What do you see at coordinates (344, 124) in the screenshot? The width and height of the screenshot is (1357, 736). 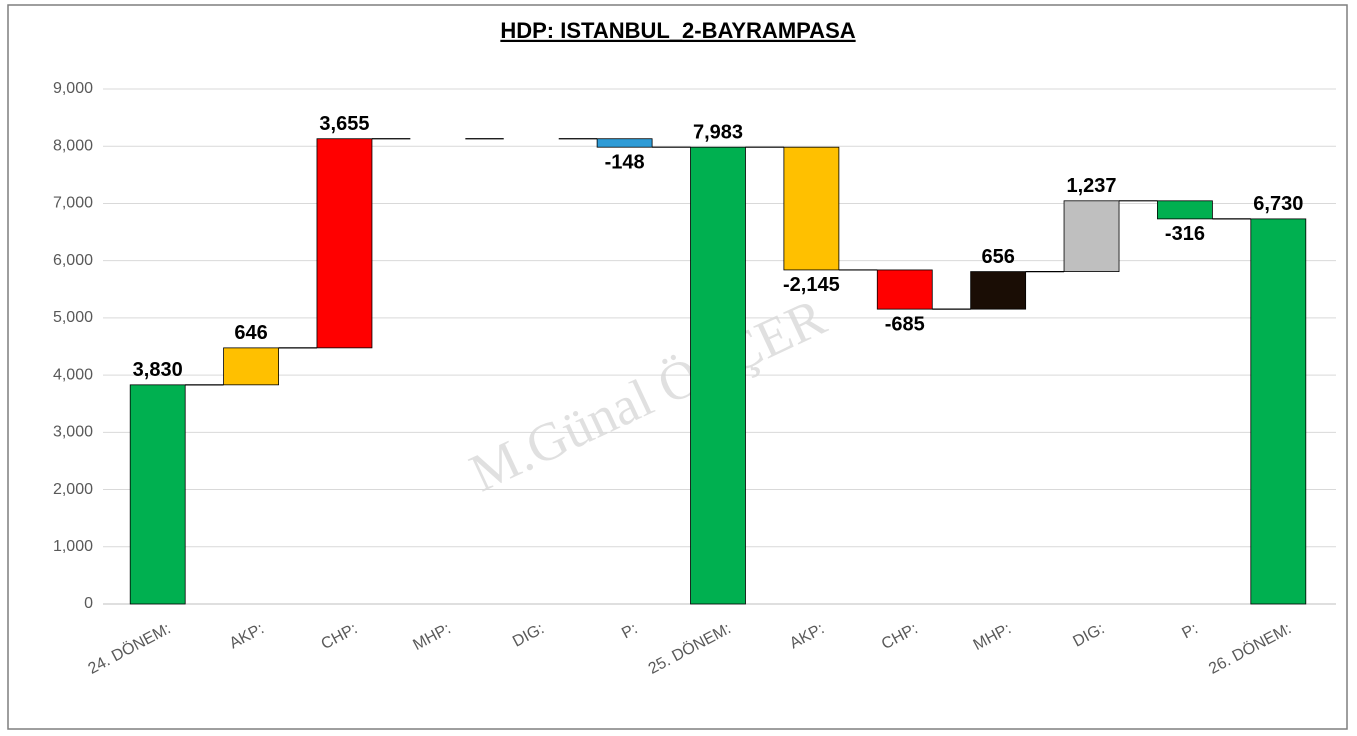 I see `data-label: 3,655` at bounding box center [344, 124].